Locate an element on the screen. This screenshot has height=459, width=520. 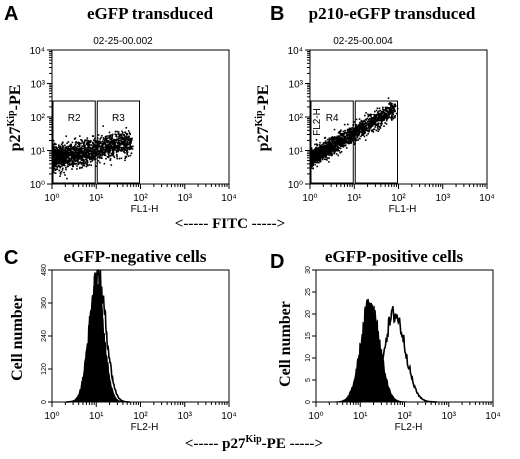
x-tick-label-d: 10¹ is located at coordinates (360, 416).